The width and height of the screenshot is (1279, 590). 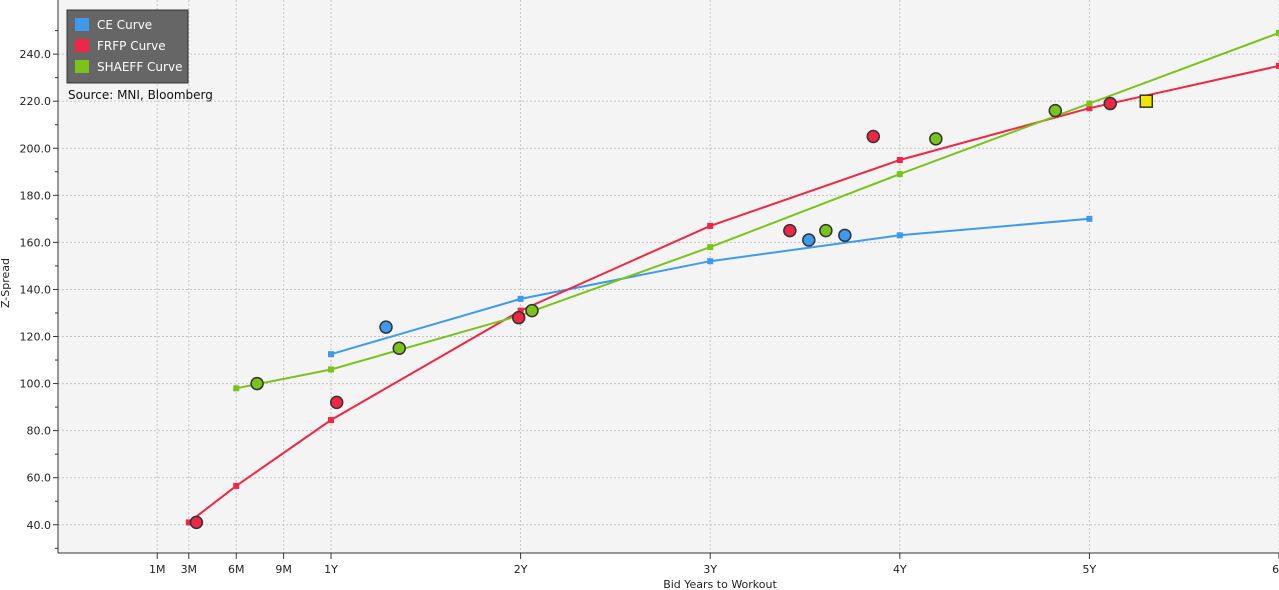 I want to click on y-axis-title: Z-Spread, so click(x=6, y=283).